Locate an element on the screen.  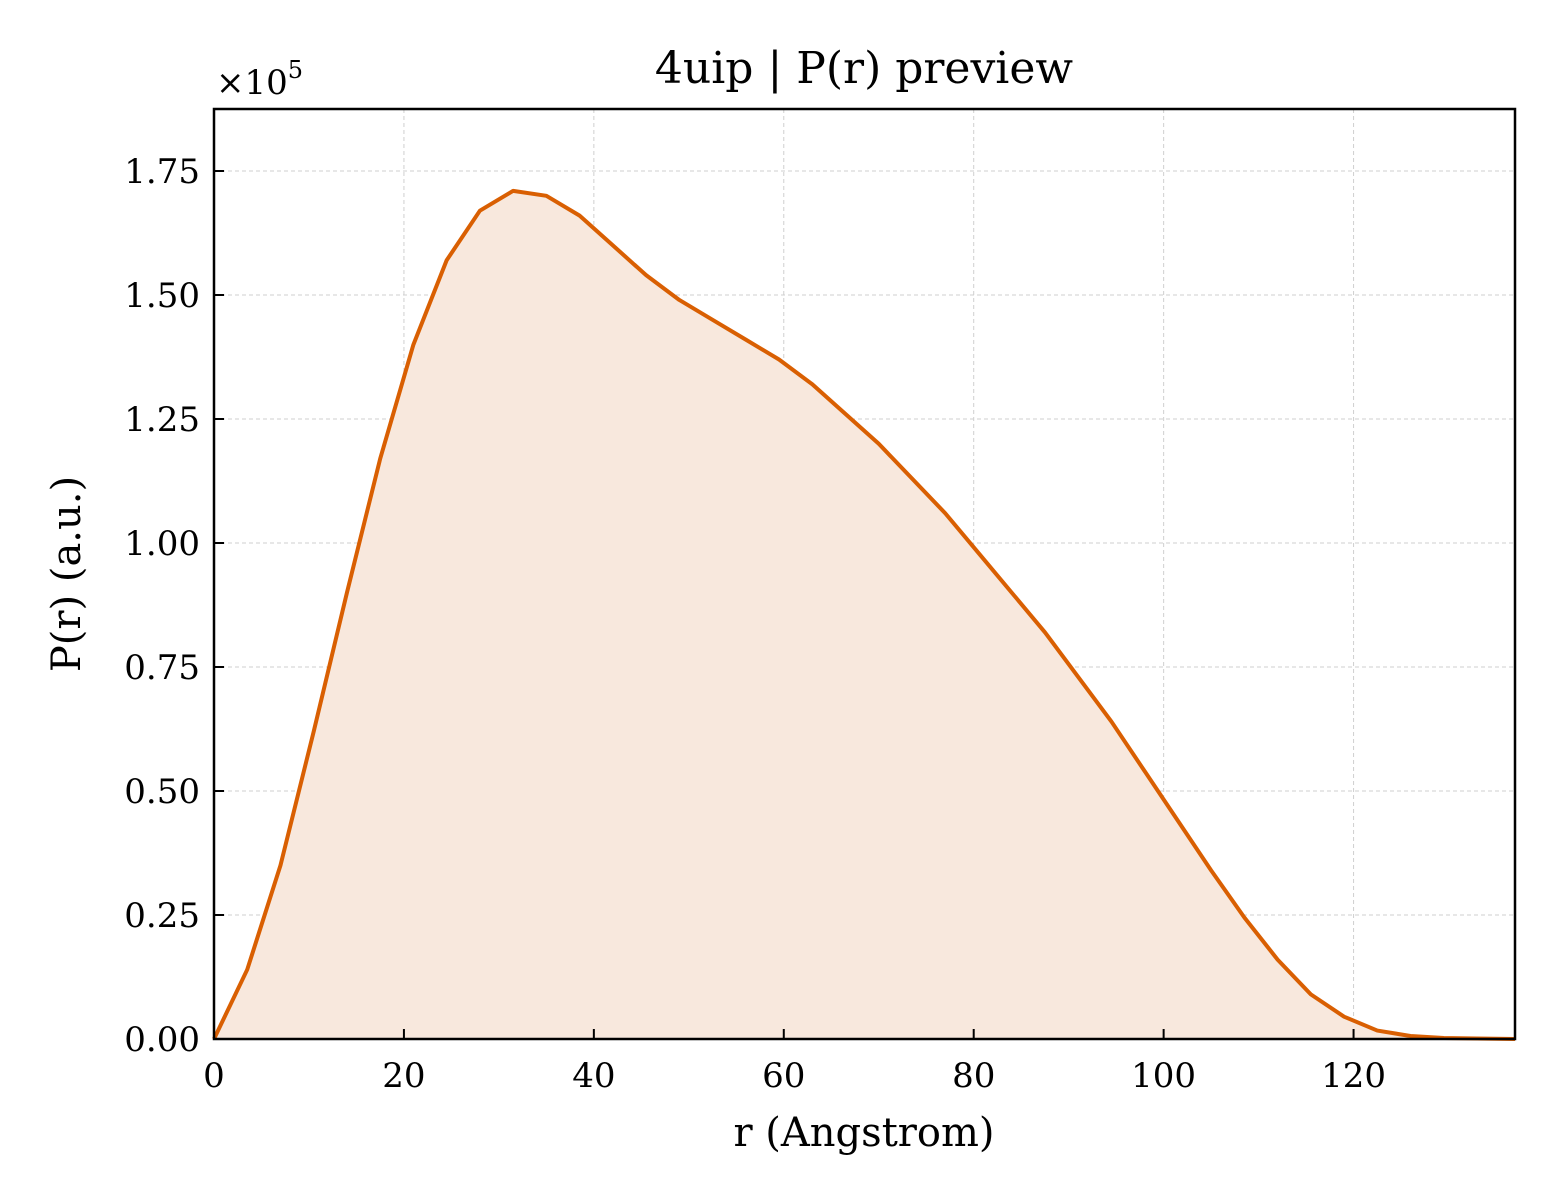
y-offset-multiplier: ×10⁵ is located at coordinates (259, 79).